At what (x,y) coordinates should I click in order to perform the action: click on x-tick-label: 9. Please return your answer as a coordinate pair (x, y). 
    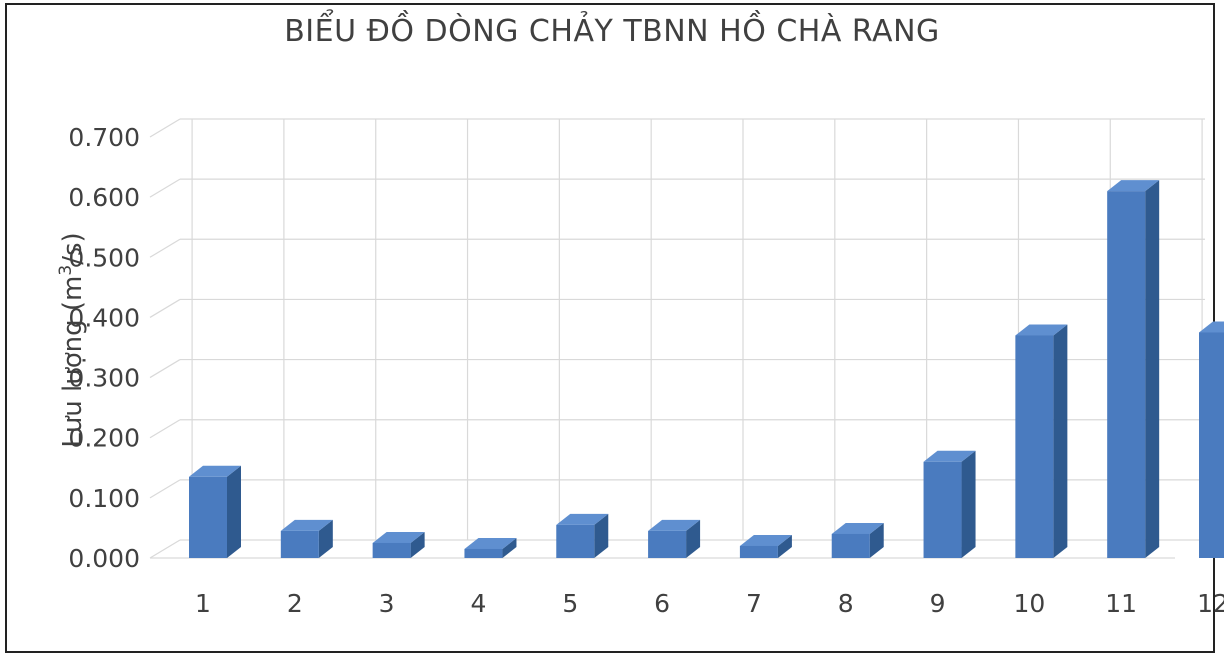
    Looking at the image, I should click on (938, 603).